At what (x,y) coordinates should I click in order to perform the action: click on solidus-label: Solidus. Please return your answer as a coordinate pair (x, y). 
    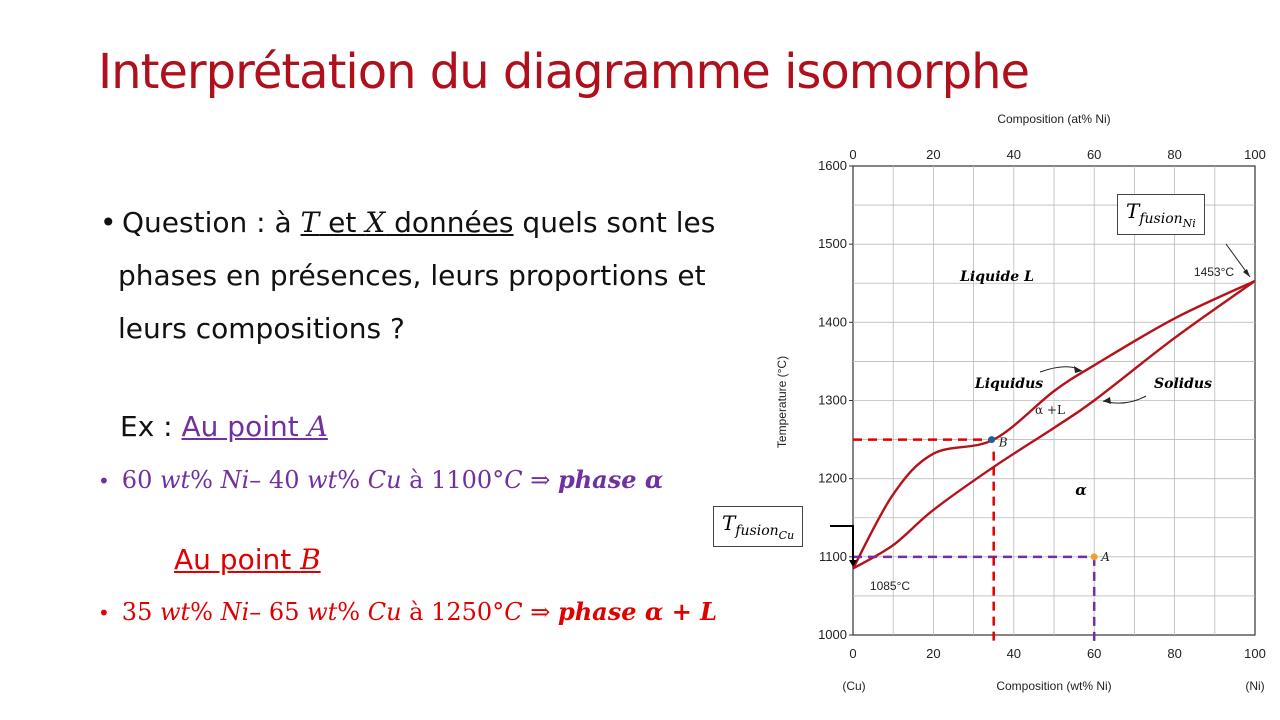
    Looking at the image, I should click on (1183, 384).